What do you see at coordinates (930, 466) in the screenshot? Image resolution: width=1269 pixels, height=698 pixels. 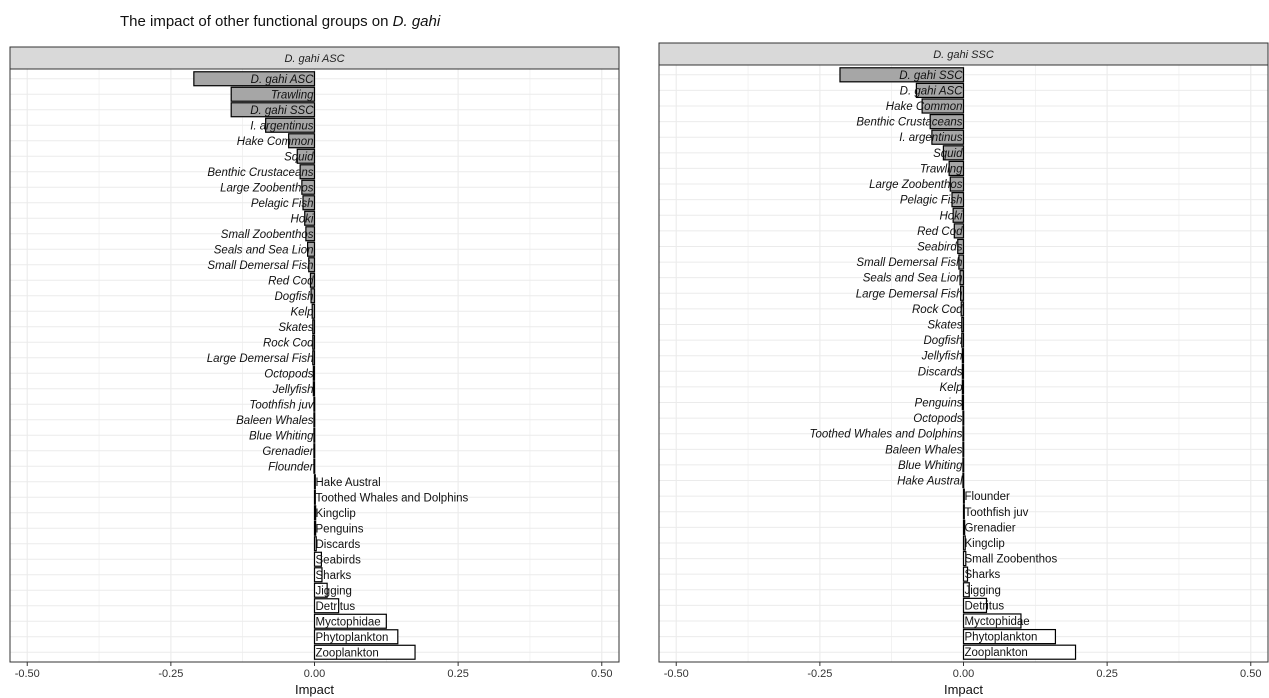 I see `category-label: Blue Whiting` at bounding box center [930, 466].